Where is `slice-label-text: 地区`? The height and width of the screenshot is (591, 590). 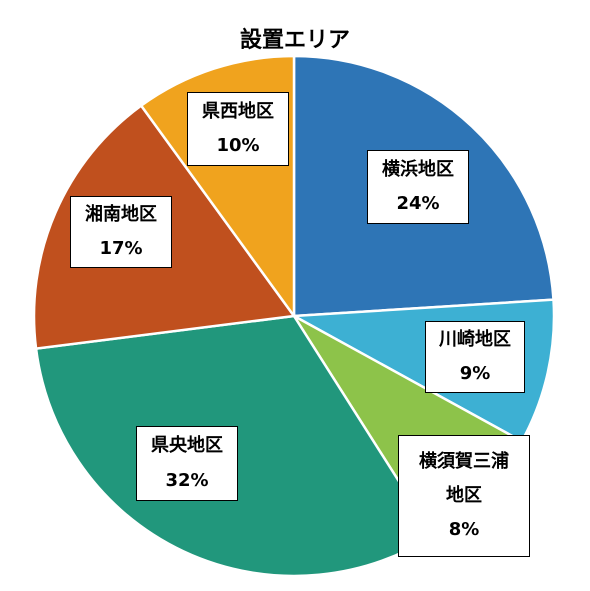 slice-label-text: 地区 is located at coordinates (464, 495).